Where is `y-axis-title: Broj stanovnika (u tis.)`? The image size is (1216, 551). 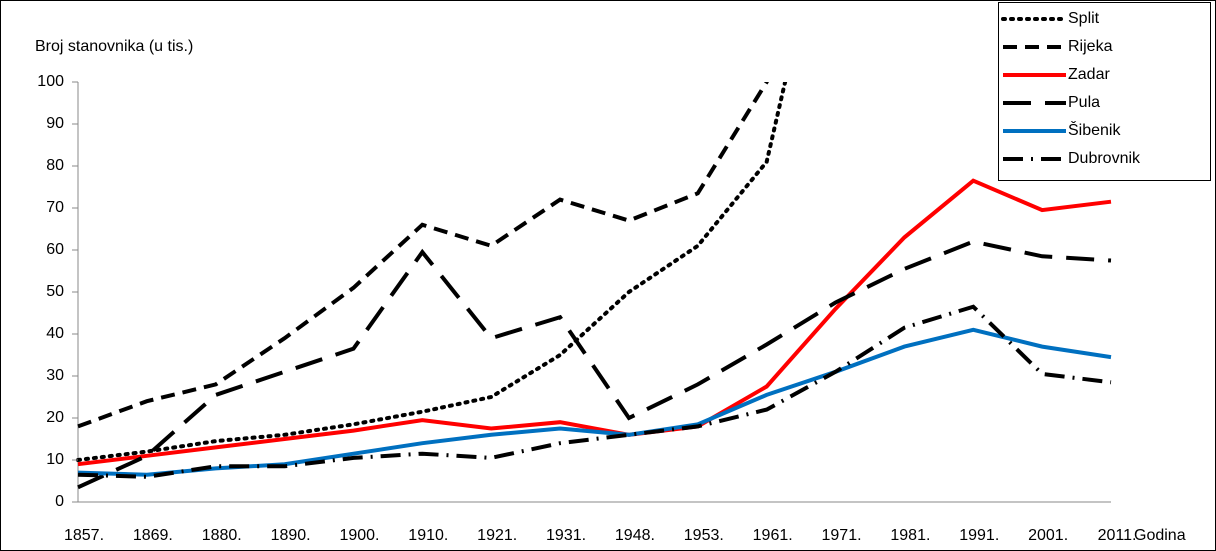 y-axis-title: Broj stanovnika (u tis.) is located at coordinates (114, 46).